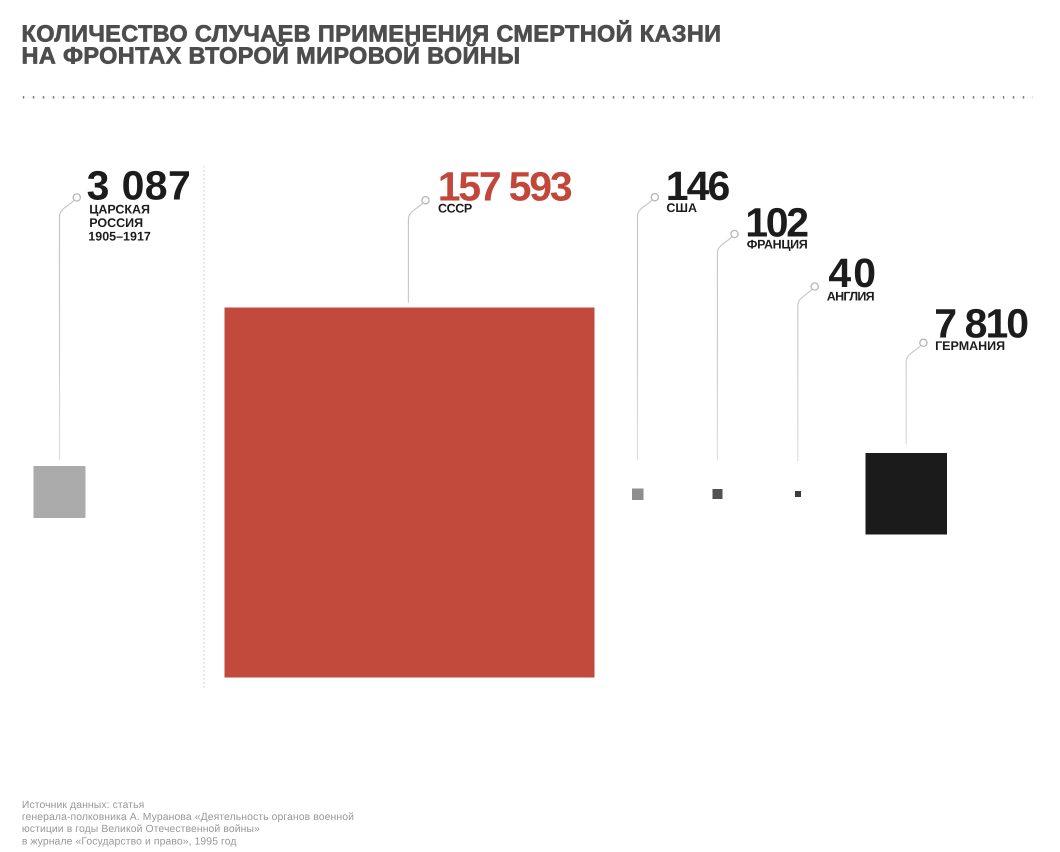 This screenshot has width=1060, height=852. I want to click on svg-text: США, so click(681, 208).